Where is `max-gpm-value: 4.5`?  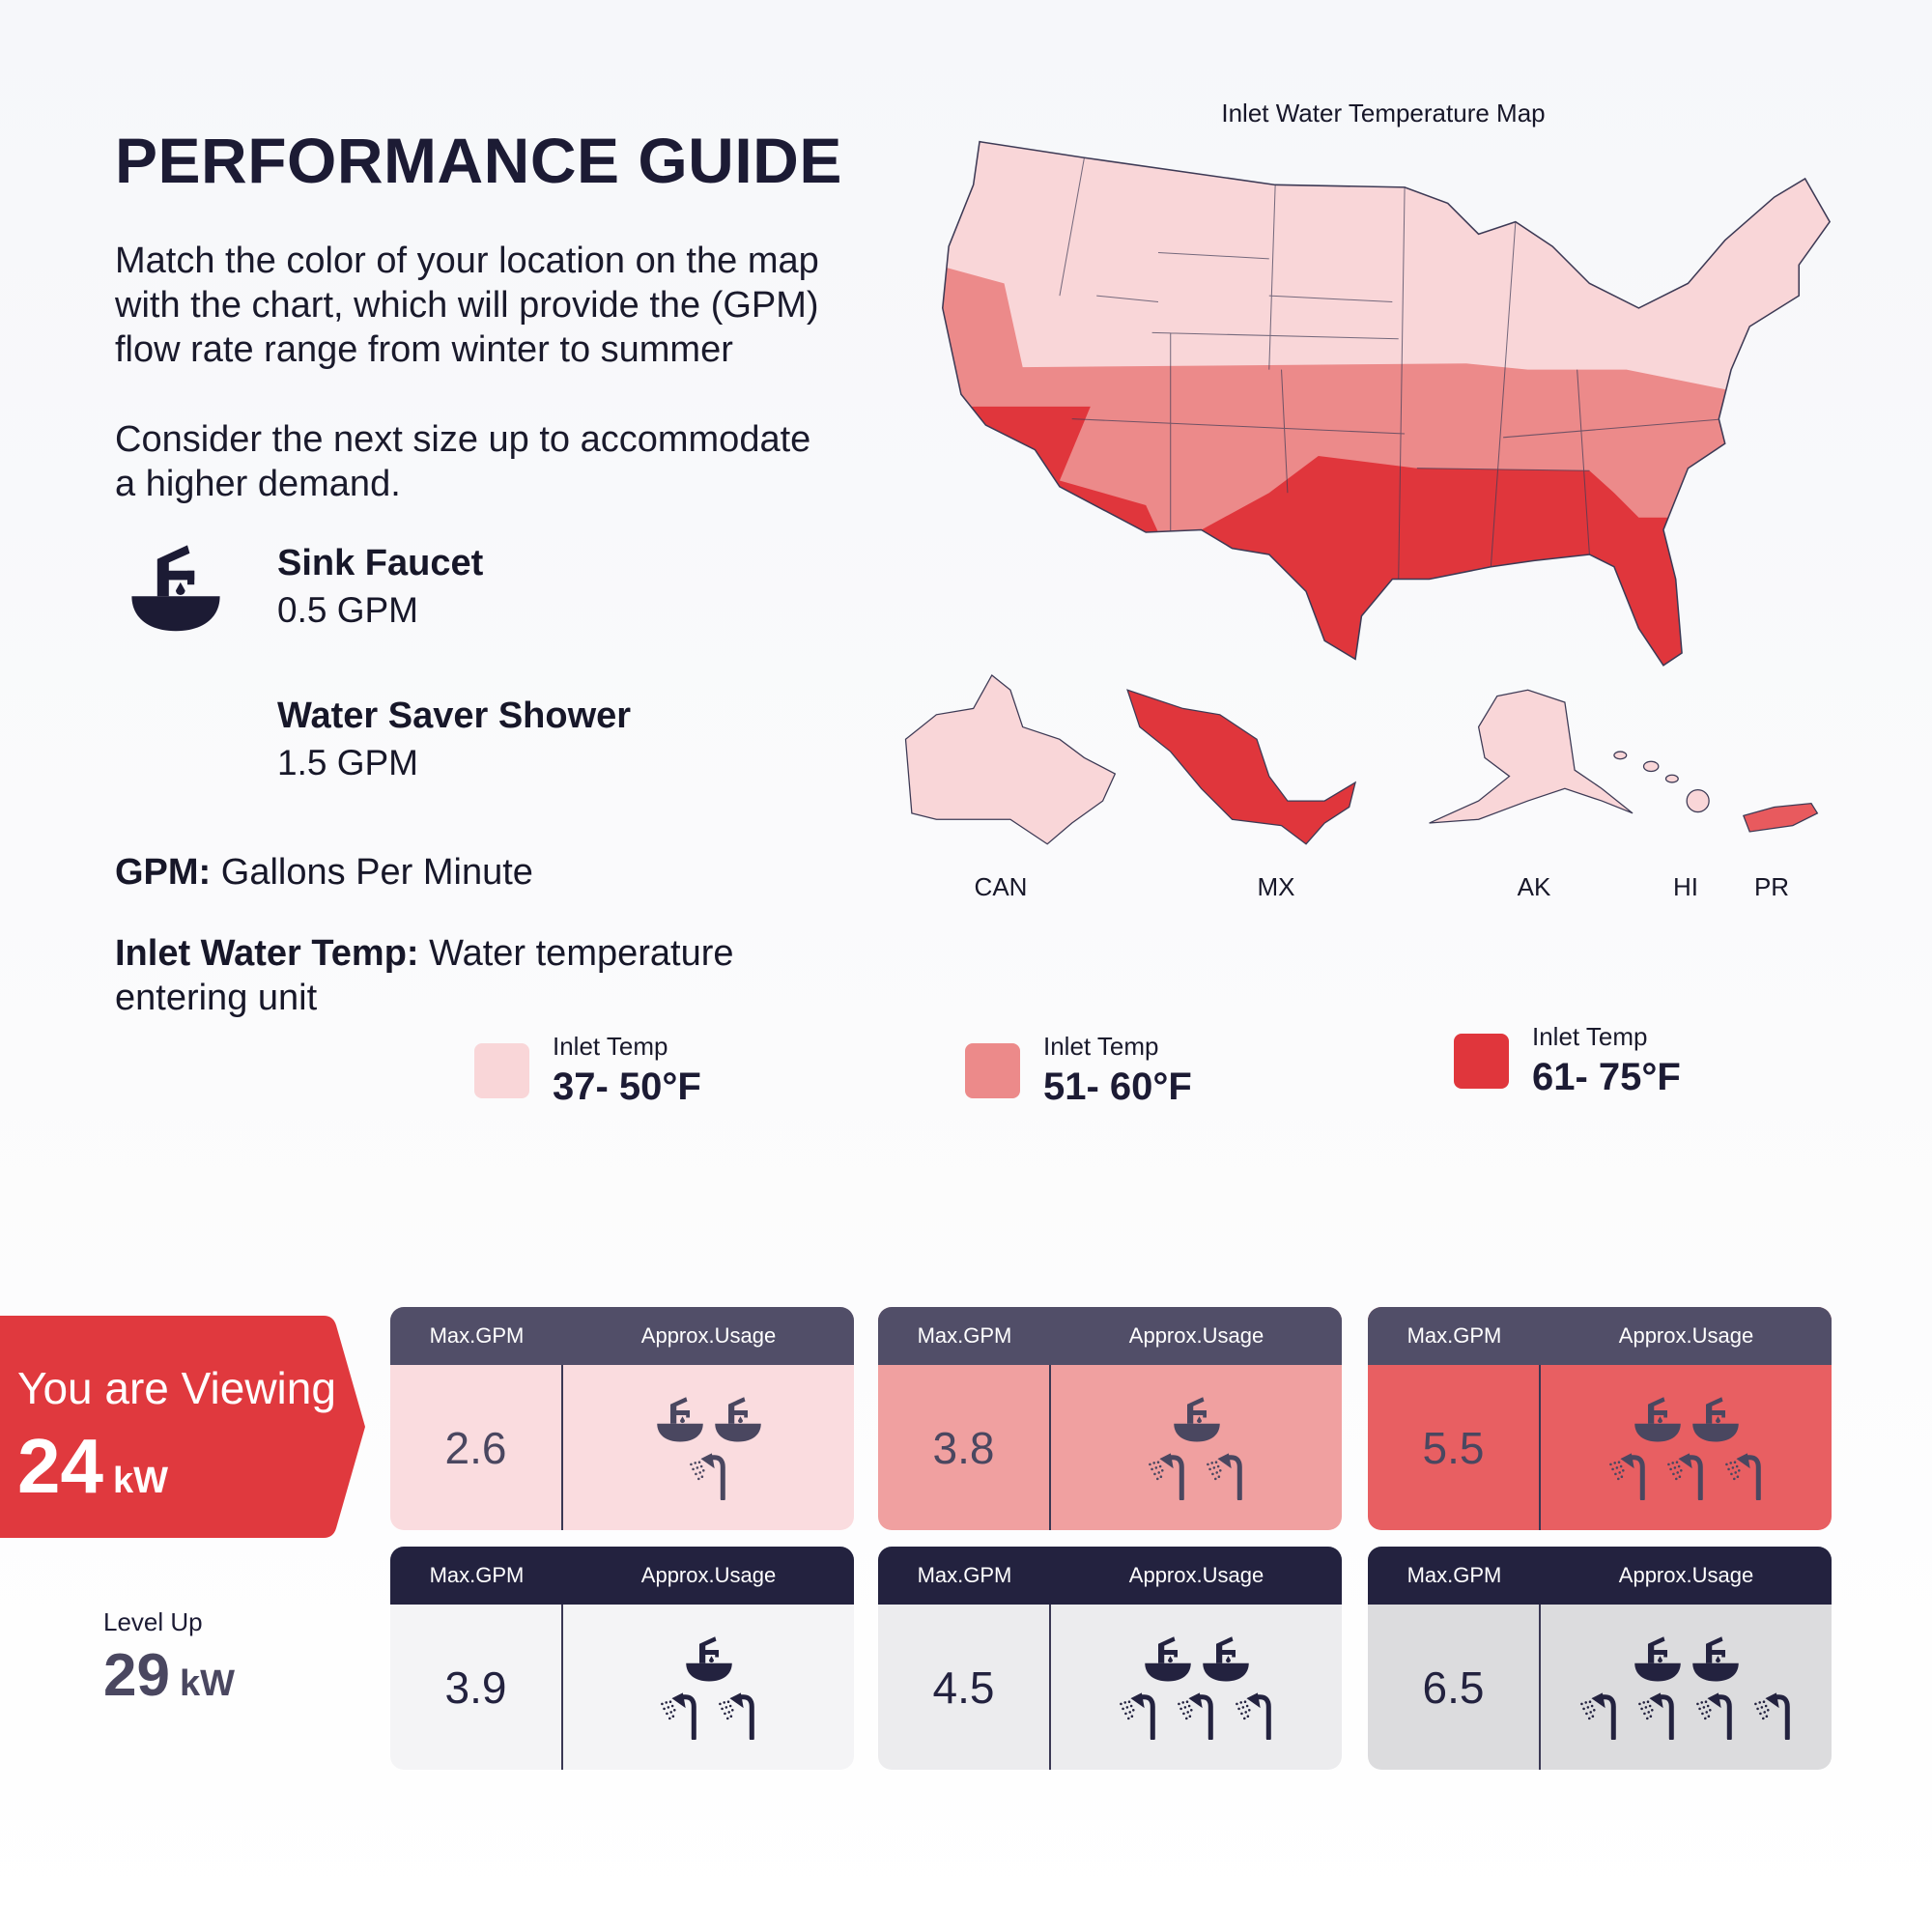 max-gpm-value: 4.5 is located at coordinates (964, 1687).